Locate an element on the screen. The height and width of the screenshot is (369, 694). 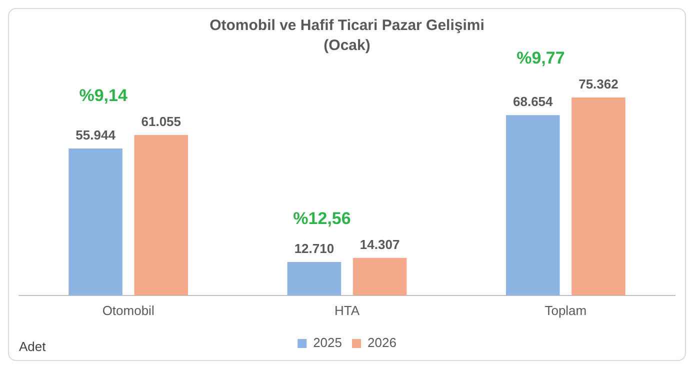
data-label: 14.307 is located at coordinates (380, 244).